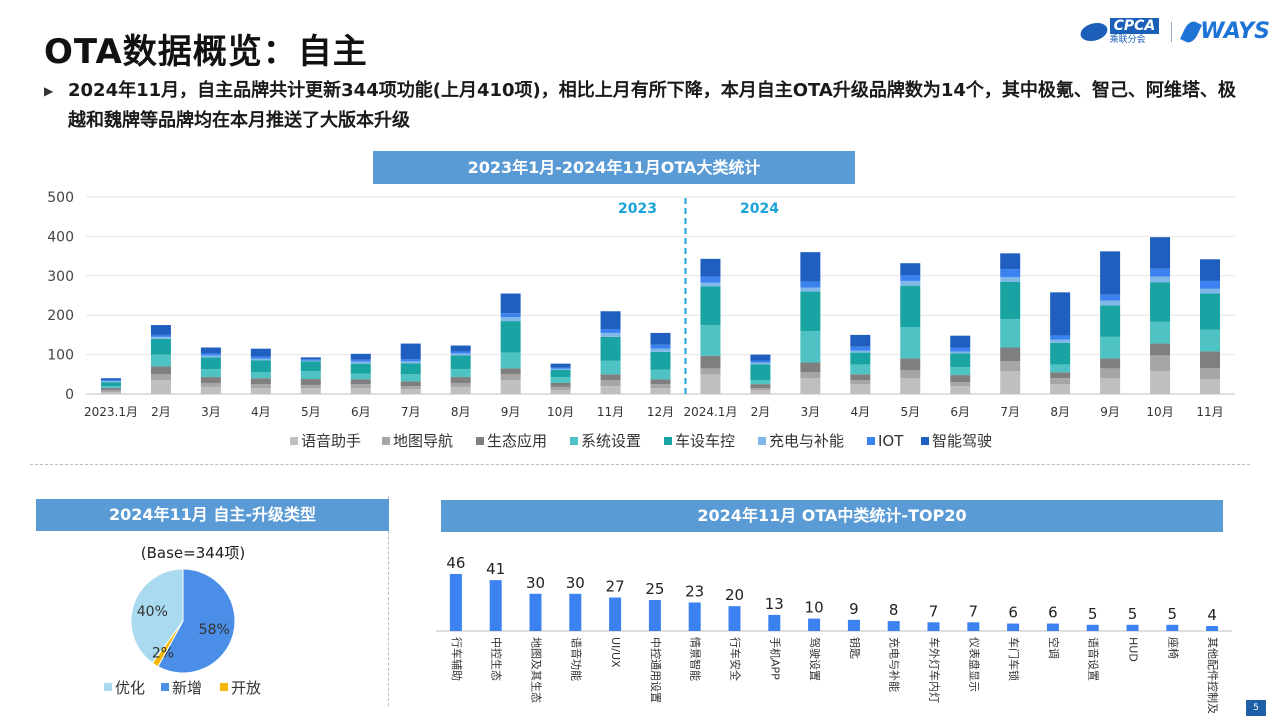 The width and height of the screenshot is (1280, 720). I want to click on x-tick-label: 7月, so click(411, 412).